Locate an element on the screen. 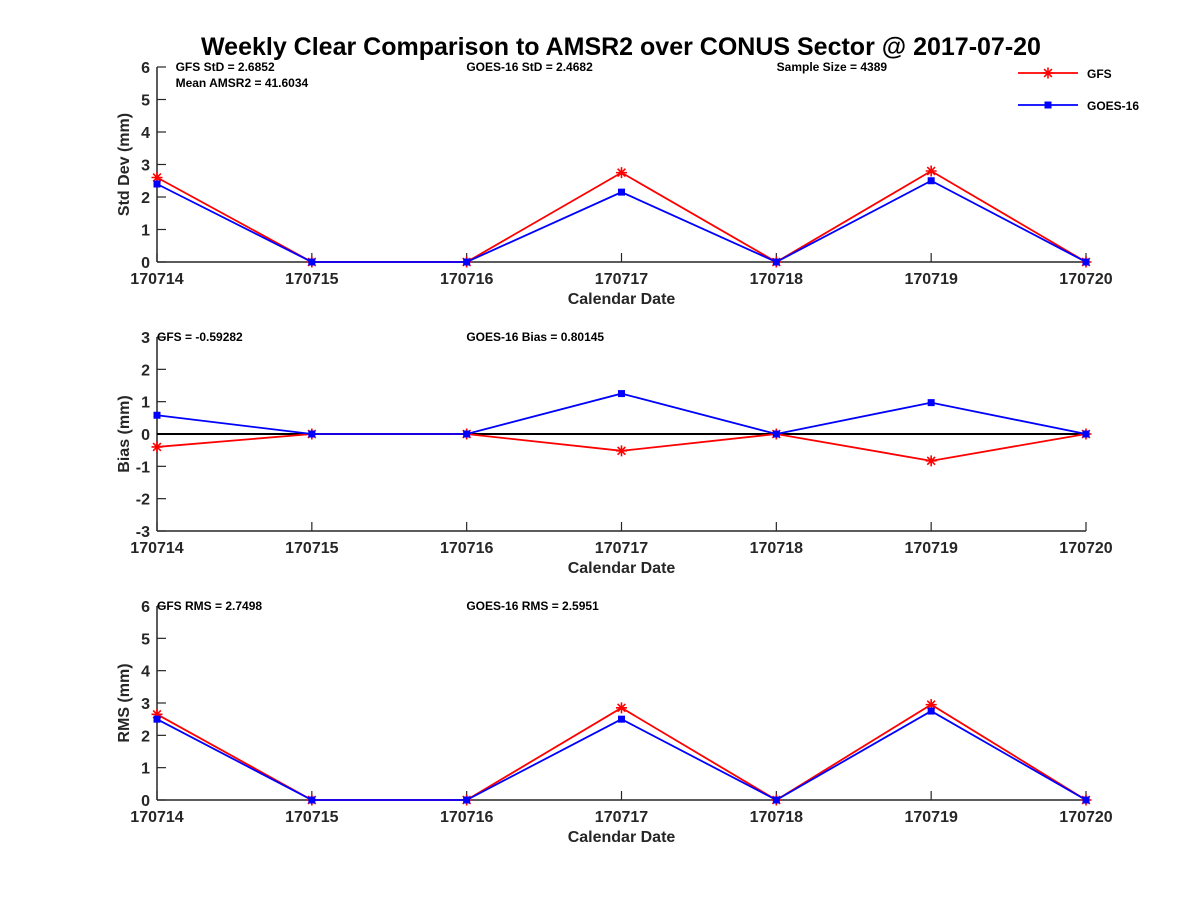  panel-2-x-tick-label: 170720 is located at coordinates (1085, 548).